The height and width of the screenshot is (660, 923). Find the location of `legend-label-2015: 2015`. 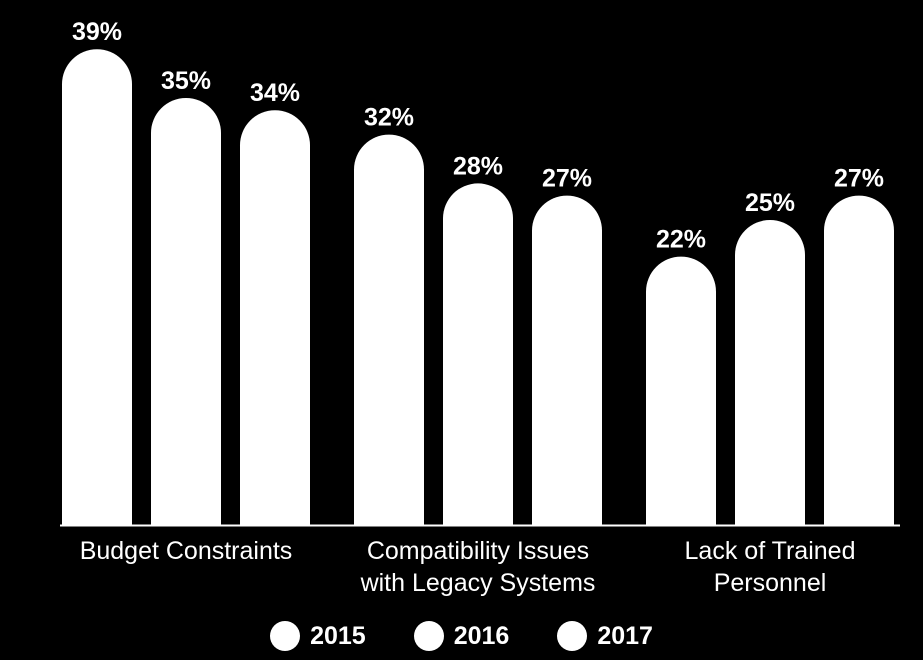

legend-label-2015: 2015 is located at coordinates (338, 635).